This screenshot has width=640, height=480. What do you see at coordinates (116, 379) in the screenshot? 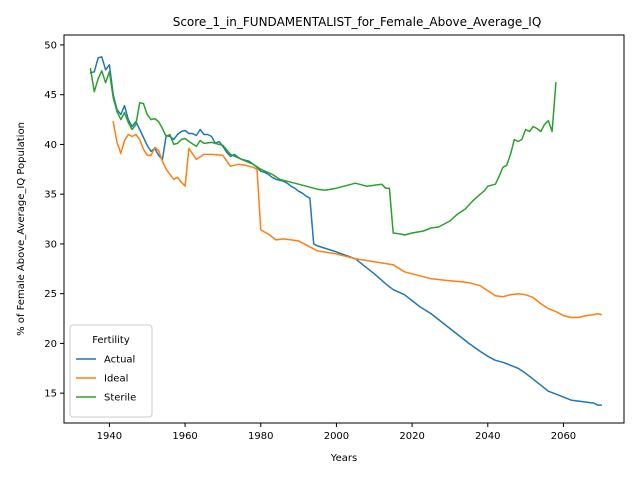
I see `legend-label-ideal: Ideal` at bounding box center [116, 379].